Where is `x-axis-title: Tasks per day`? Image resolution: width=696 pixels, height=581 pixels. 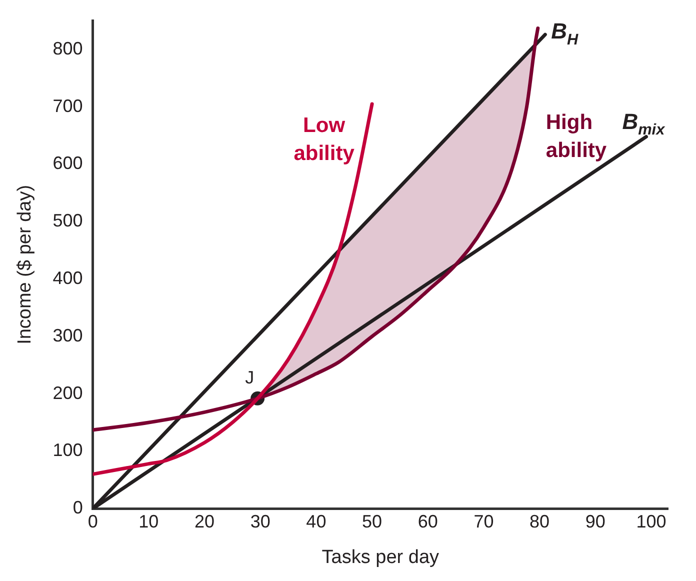
x-axis-title: Tasks per day is located at coordinates (381, 557).